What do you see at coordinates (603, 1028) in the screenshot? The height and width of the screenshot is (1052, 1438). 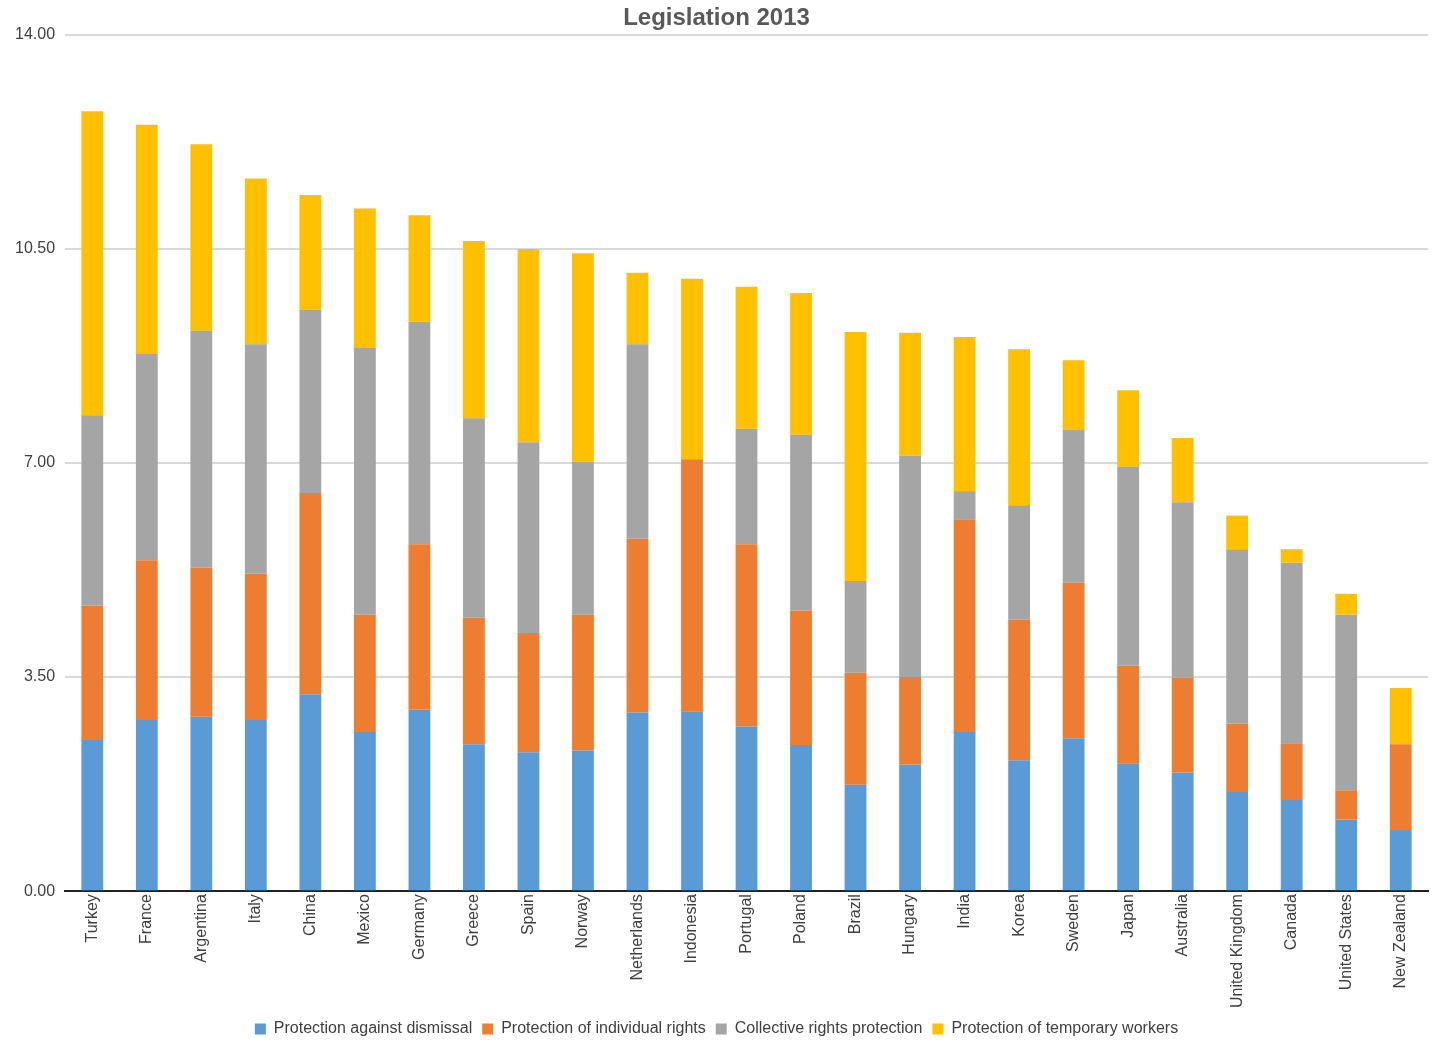 I see `legend-label: Protection of individual rights` at bounding box center [603, 1028].